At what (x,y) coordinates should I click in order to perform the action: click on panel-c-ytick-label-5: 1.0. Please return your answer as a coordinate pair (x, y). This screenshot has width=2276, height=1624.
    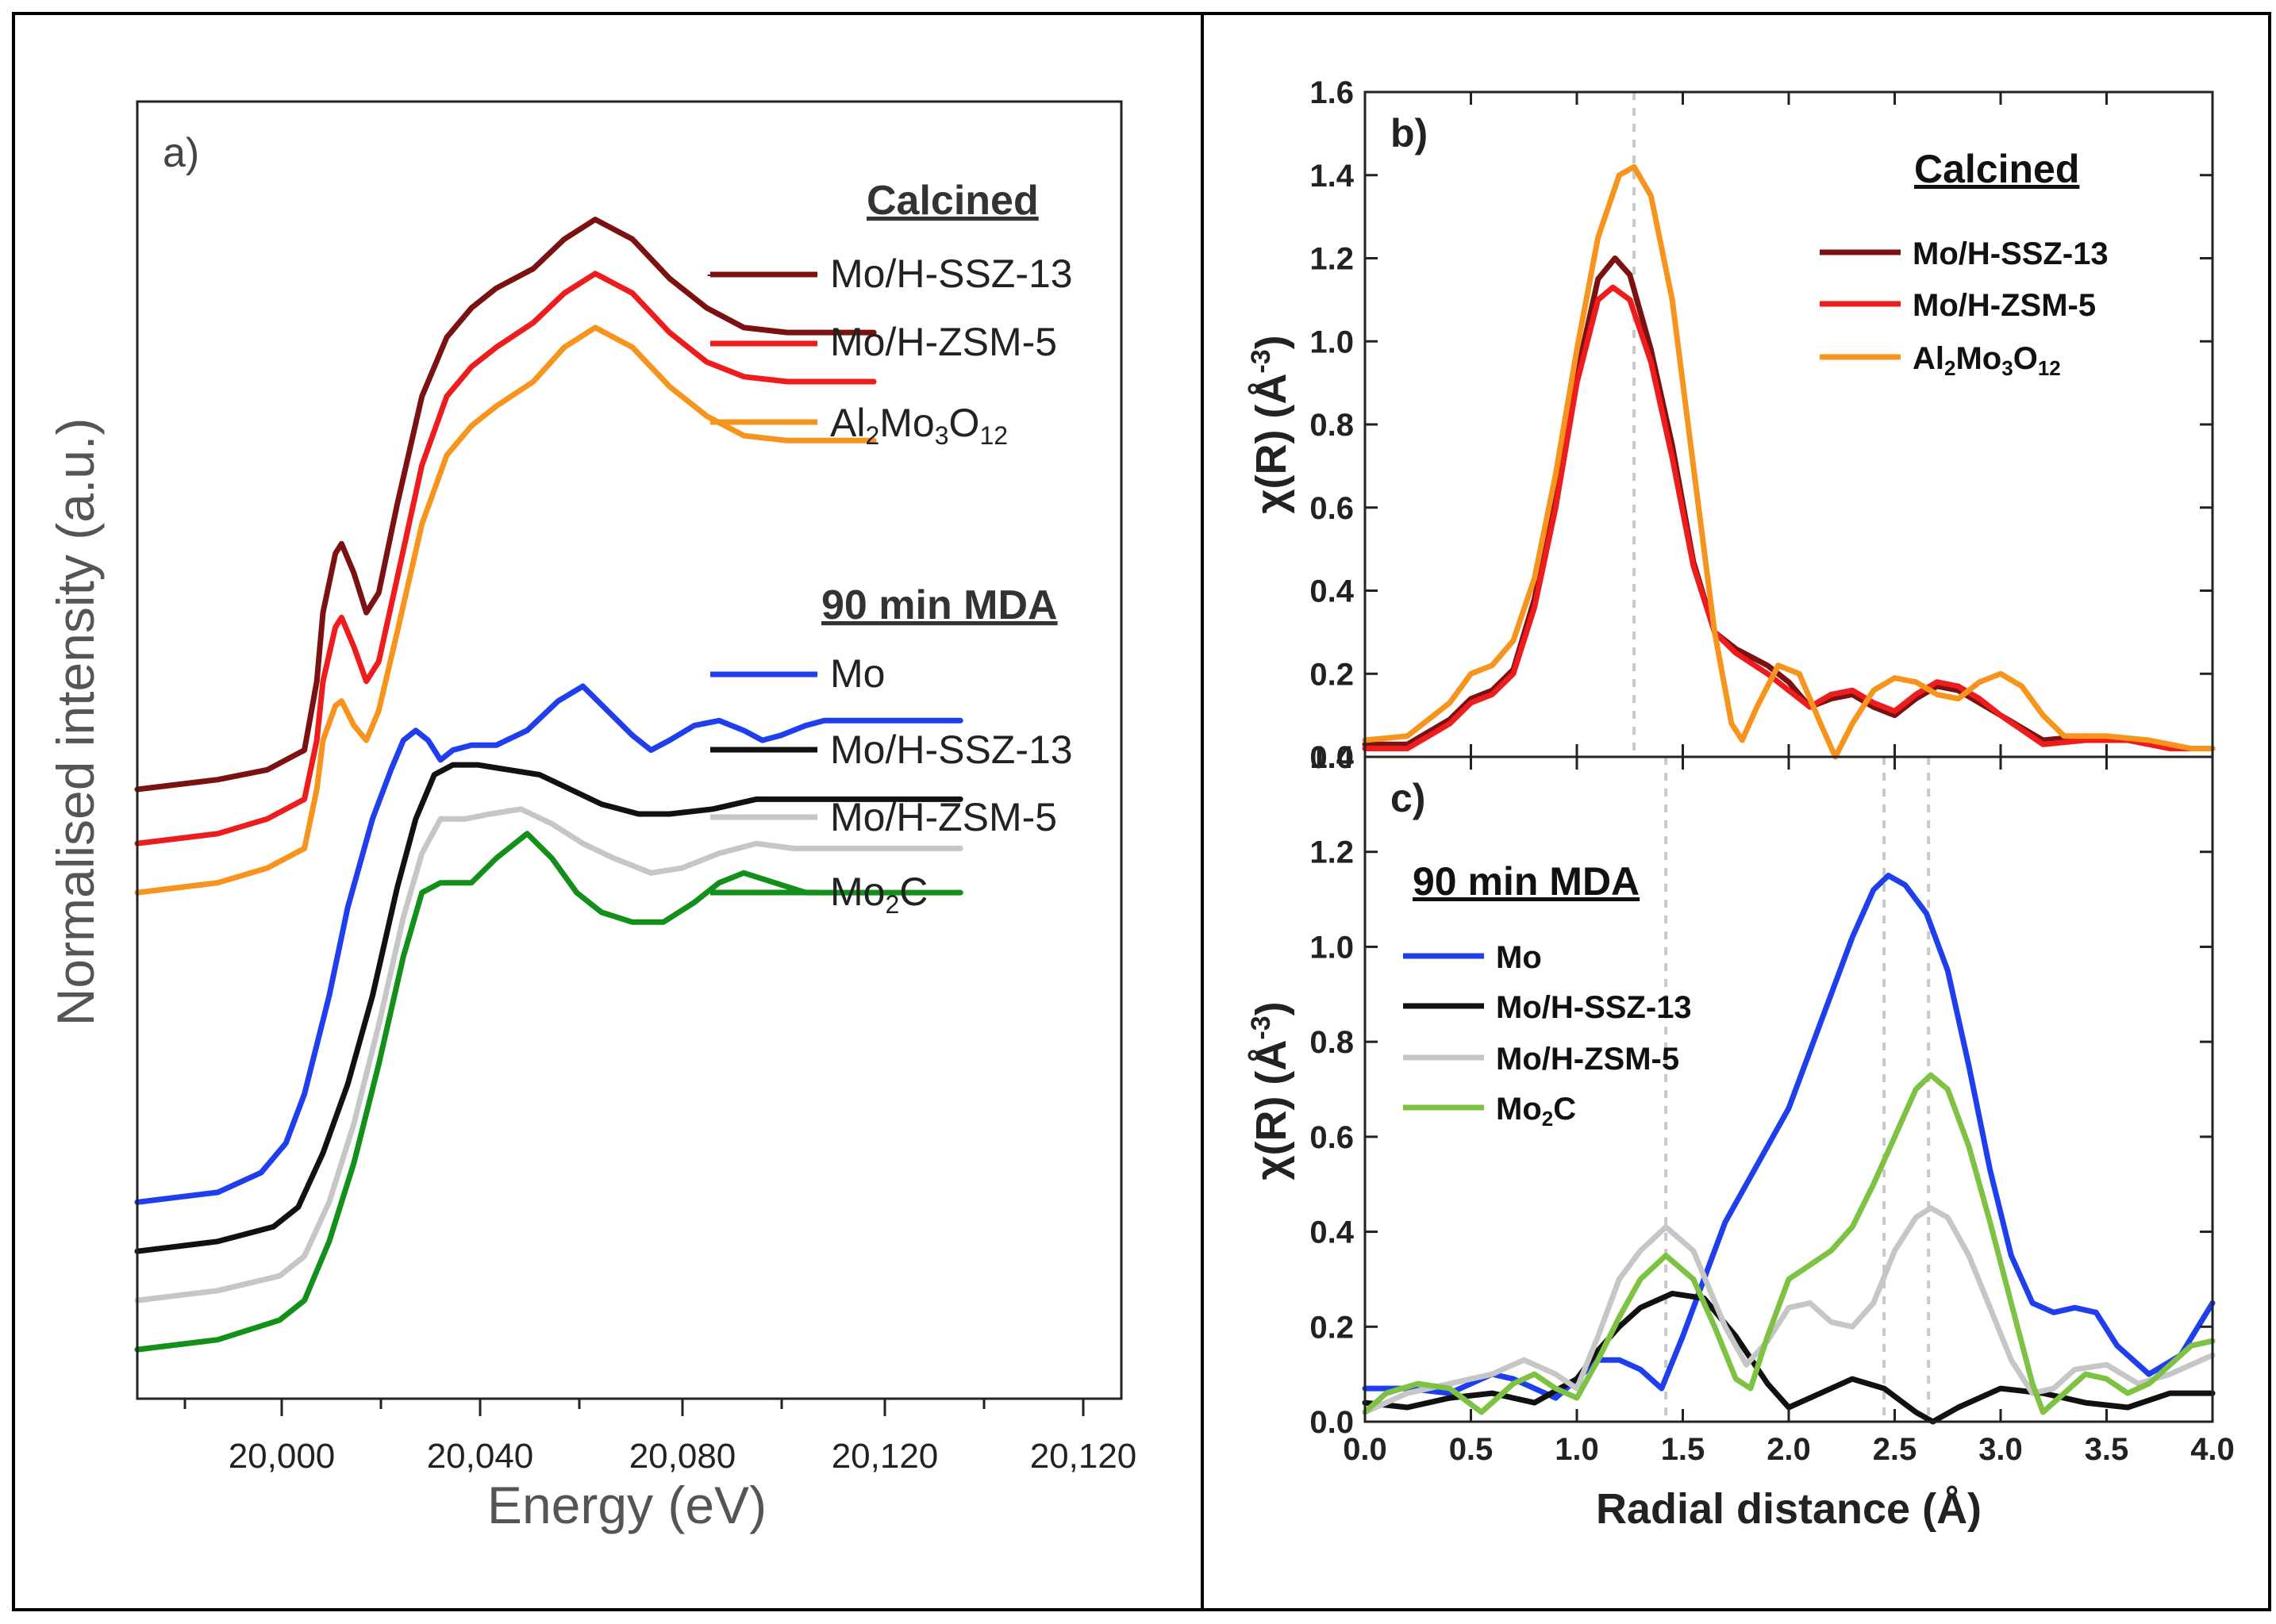
    Looking at the image, I should click on (1331, 948).